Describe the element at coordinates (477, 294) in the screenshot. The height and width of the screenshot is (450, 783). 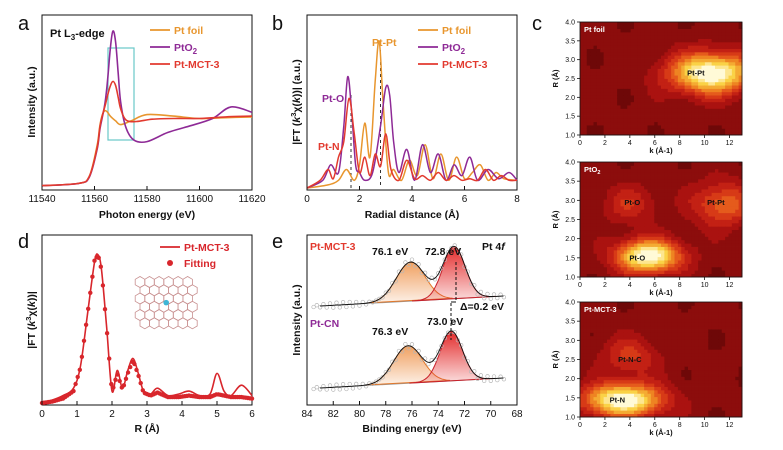
I see `xps-data-point` at that location.